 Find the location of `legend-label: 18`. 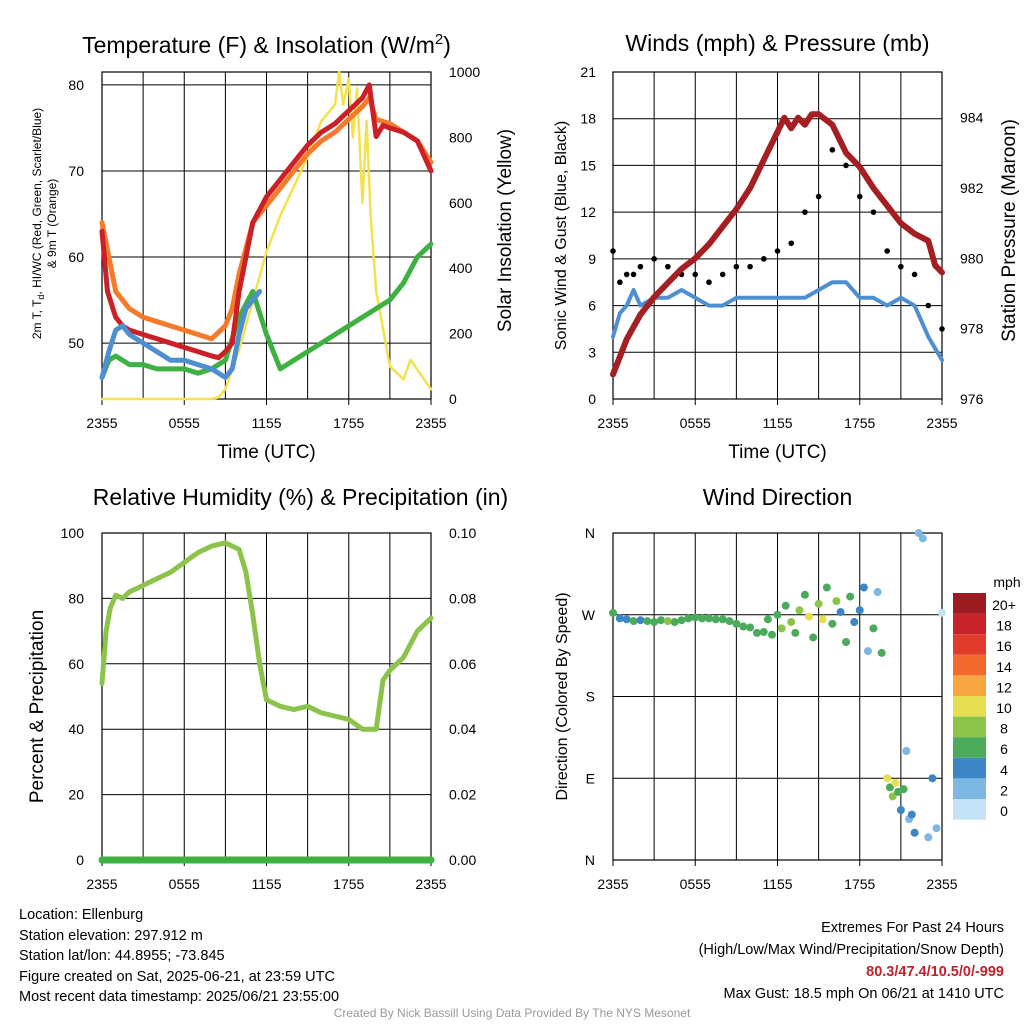

legend-label: 18 is located at coordinates (1004, 626).